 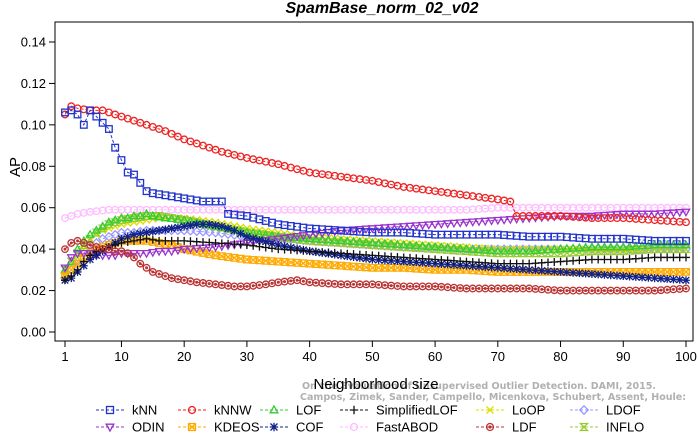 What do you see at coordinates (292, 427) in the screenshot?
I see `legend-item-cof: COF` at bounding box center [292, 427].